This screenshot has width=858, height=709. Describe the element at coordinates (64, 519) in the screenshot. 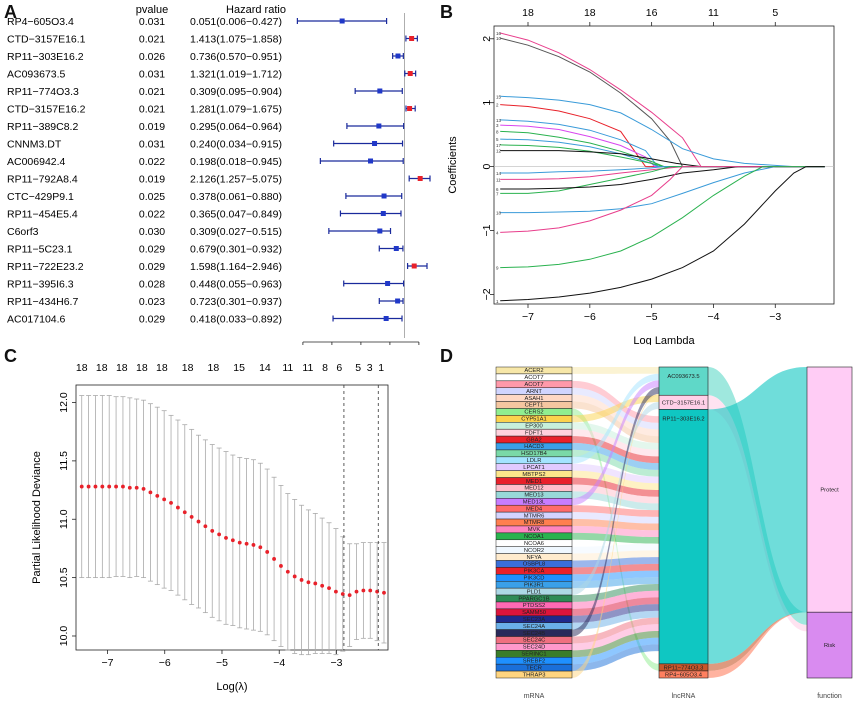

I see `y-tick-label: 11.0` at that location.